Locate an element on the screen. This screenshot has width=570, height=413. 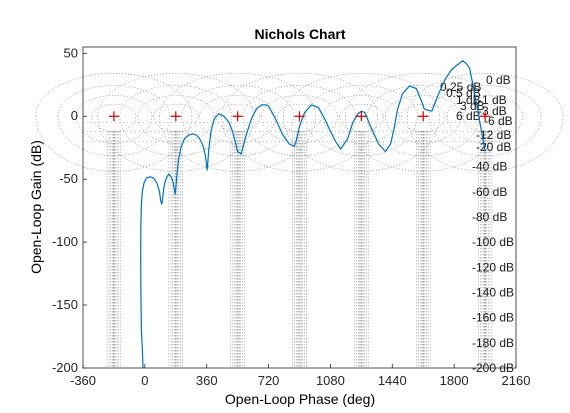
grid-label--120dB: -120 dB is located at coordinates (493, 267).